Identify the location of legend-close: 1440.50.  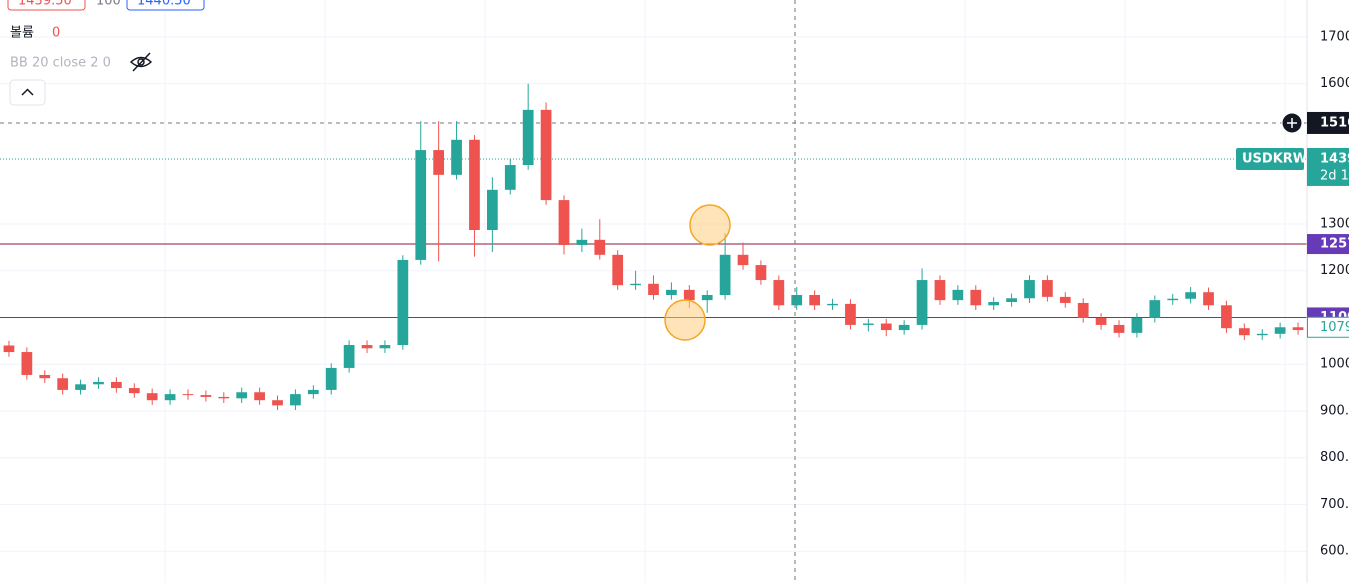
(164, 4).